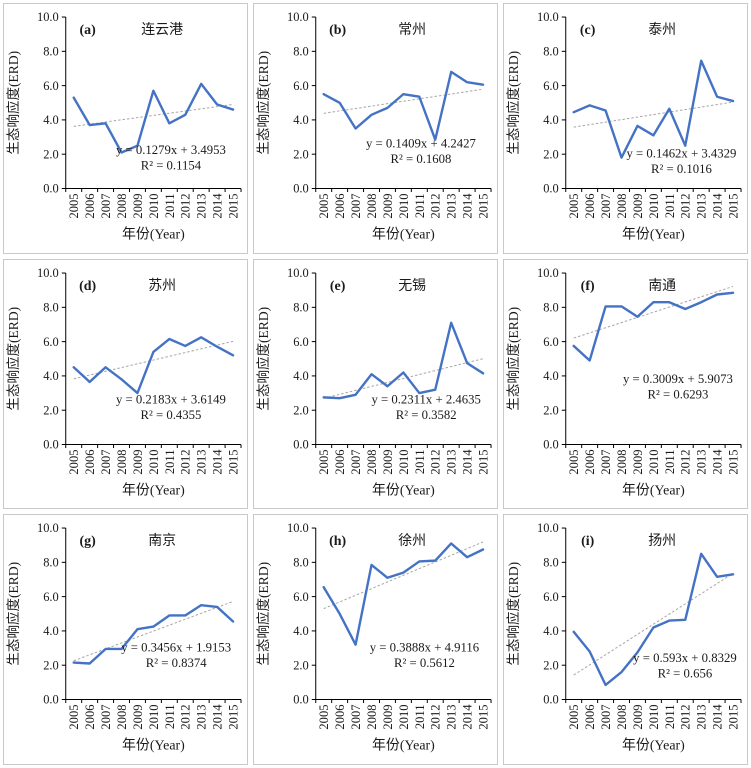 This screenshot has width=751, height=768. What do you see at coordinates (90, 717) in the screenshot?
I see `x-tick-label: 2006` at bounding box center [90, 717].